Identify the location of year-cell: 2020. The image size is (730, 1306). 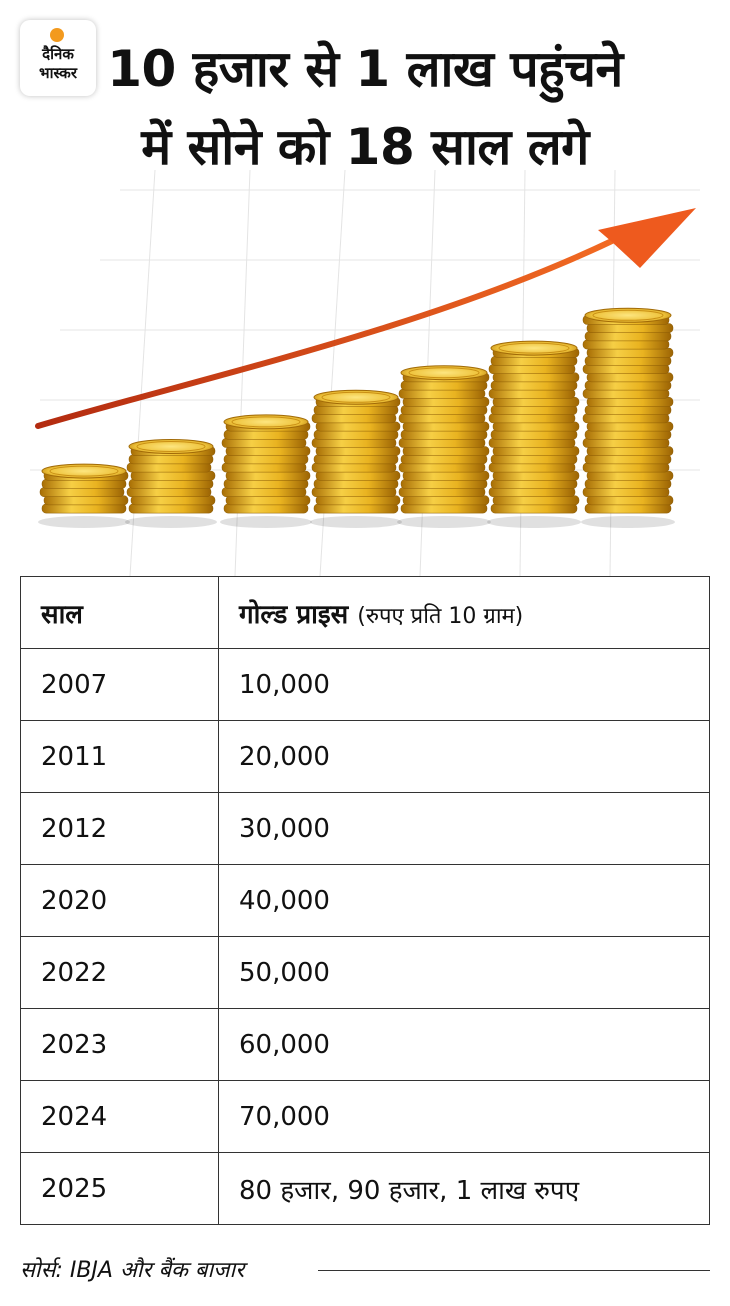
(119, 900).